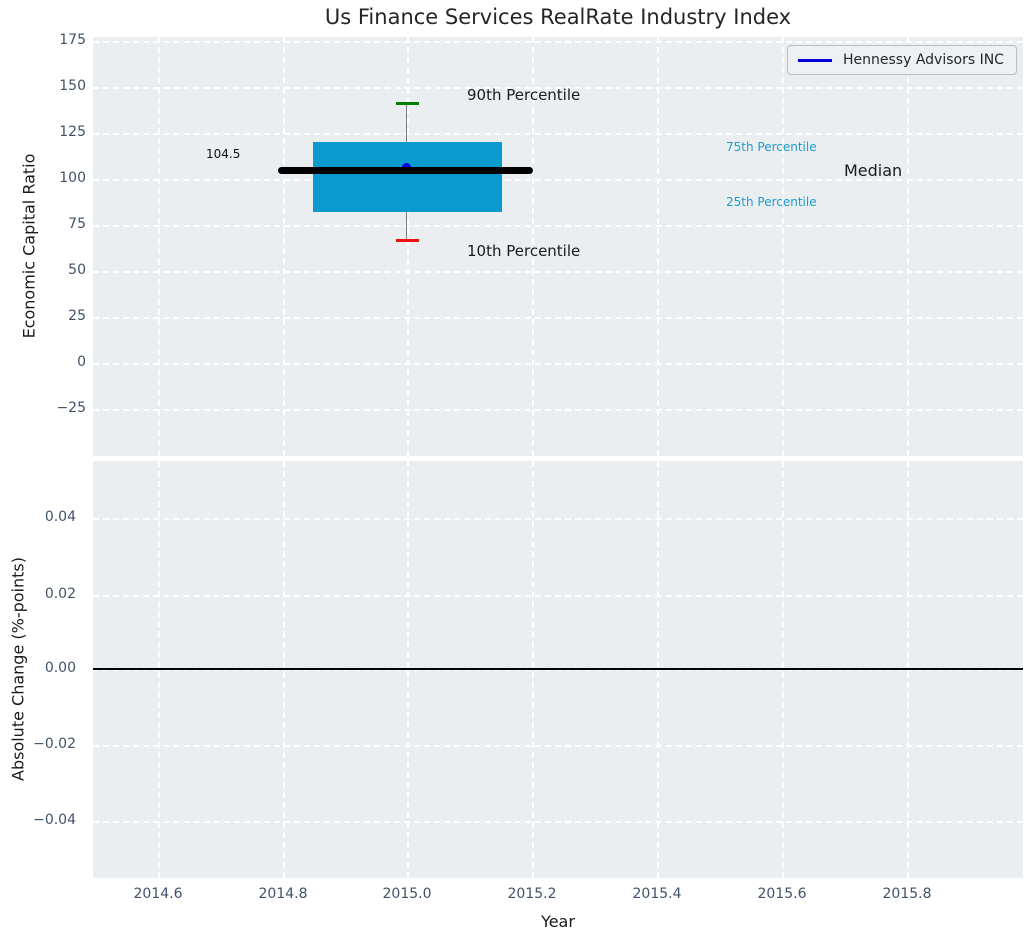 The image size is (1034, 942). What do you see at coordinates (771, 202) in the screenshot?
I see `annotation-25th-percentile: 25th Percentile` at bounding box center [771, 202].